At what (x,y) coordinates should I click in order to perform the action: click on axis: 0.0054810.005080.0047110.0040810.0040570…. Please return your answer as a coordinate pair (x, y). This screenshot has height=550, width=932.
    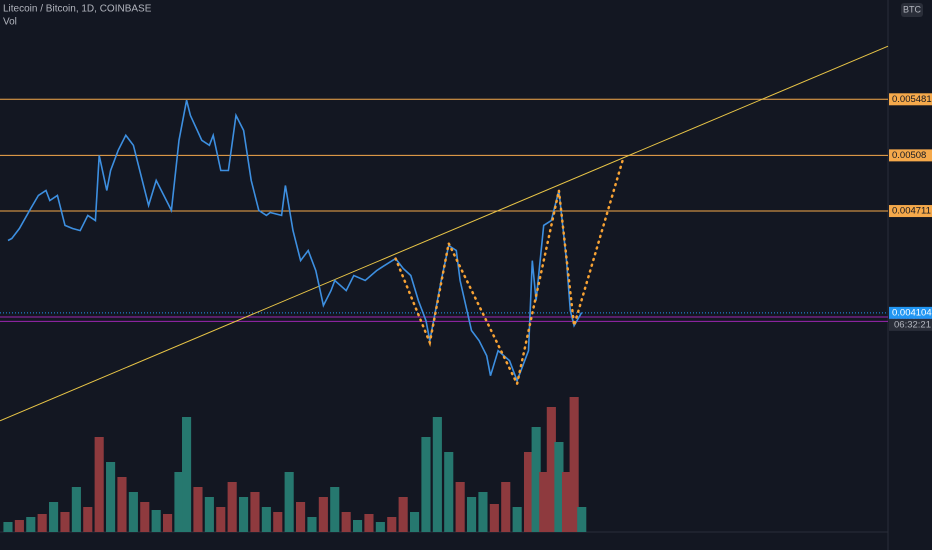
    Looking at the image, I should click on (910, 212).